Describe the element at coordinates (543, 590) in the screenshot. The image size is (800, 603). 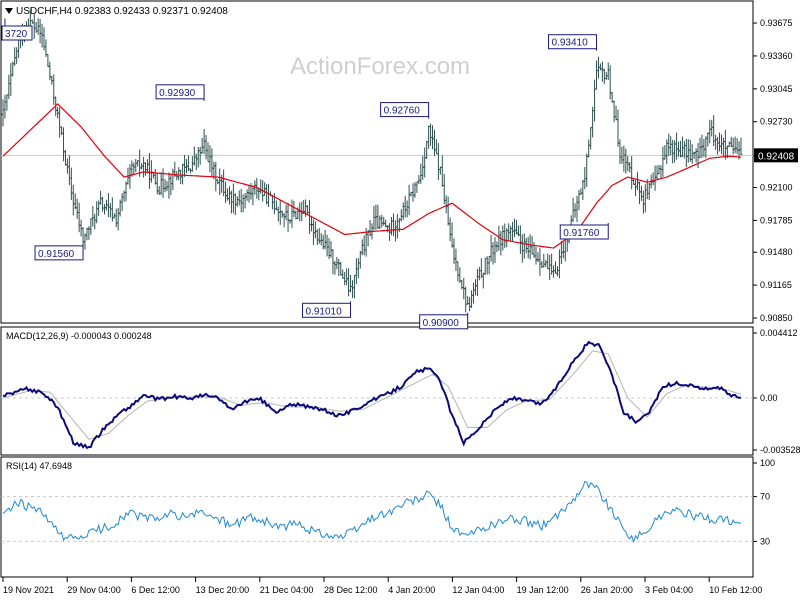
I see `time-tick-label: 19 Jan 12:00` at that location.